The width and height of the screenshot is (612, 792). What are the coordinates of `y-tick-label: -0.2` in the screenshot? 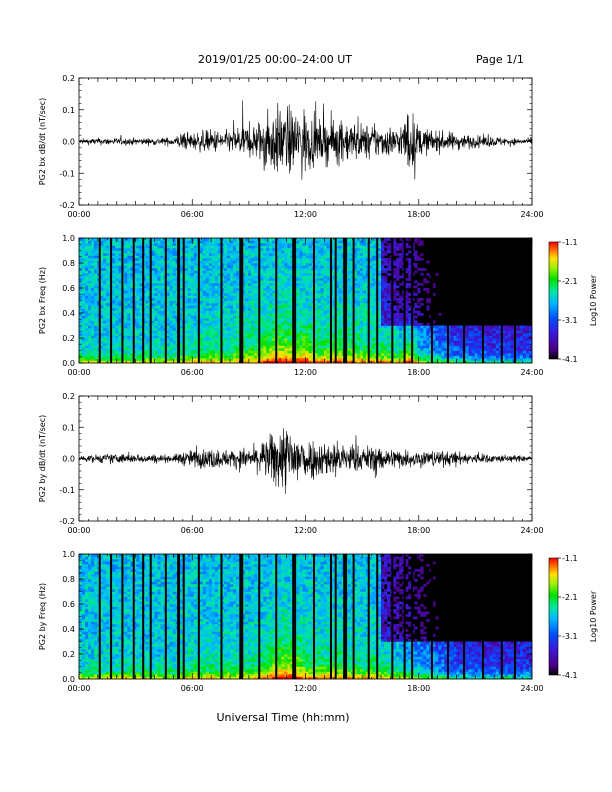 It's located at (67, 205).